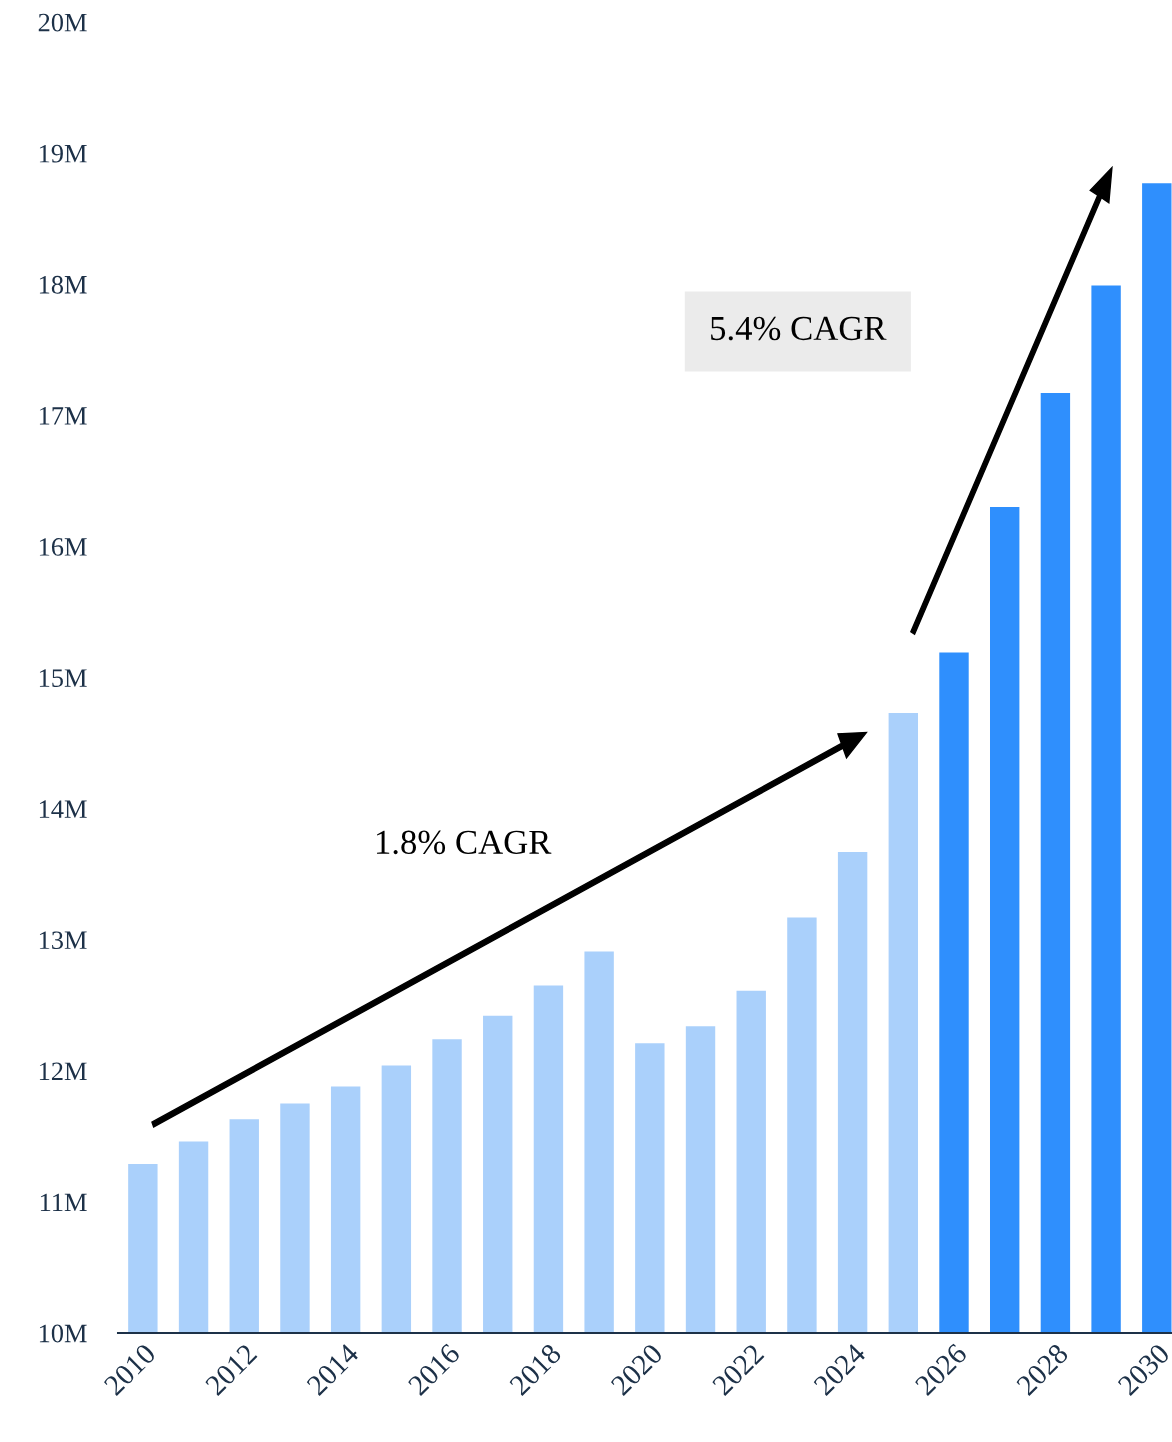 Image resolution: width=1172 pixels, height=1442 pixels. What do you see at coordinates (63, 153) in the screenshot?
I see `y-tick-label: 19M` at bounding box center [63, 153].